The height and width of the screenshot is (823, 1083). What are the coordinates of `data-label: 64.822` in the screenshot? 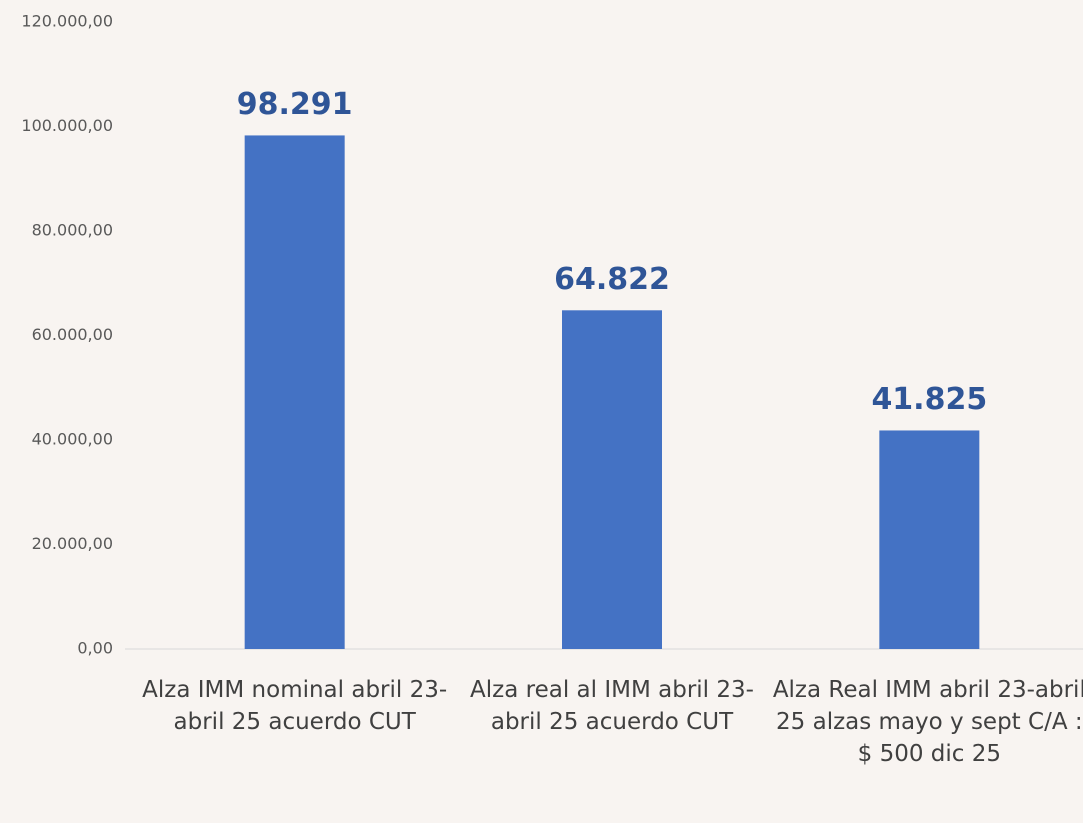 It's located at (612, 279).